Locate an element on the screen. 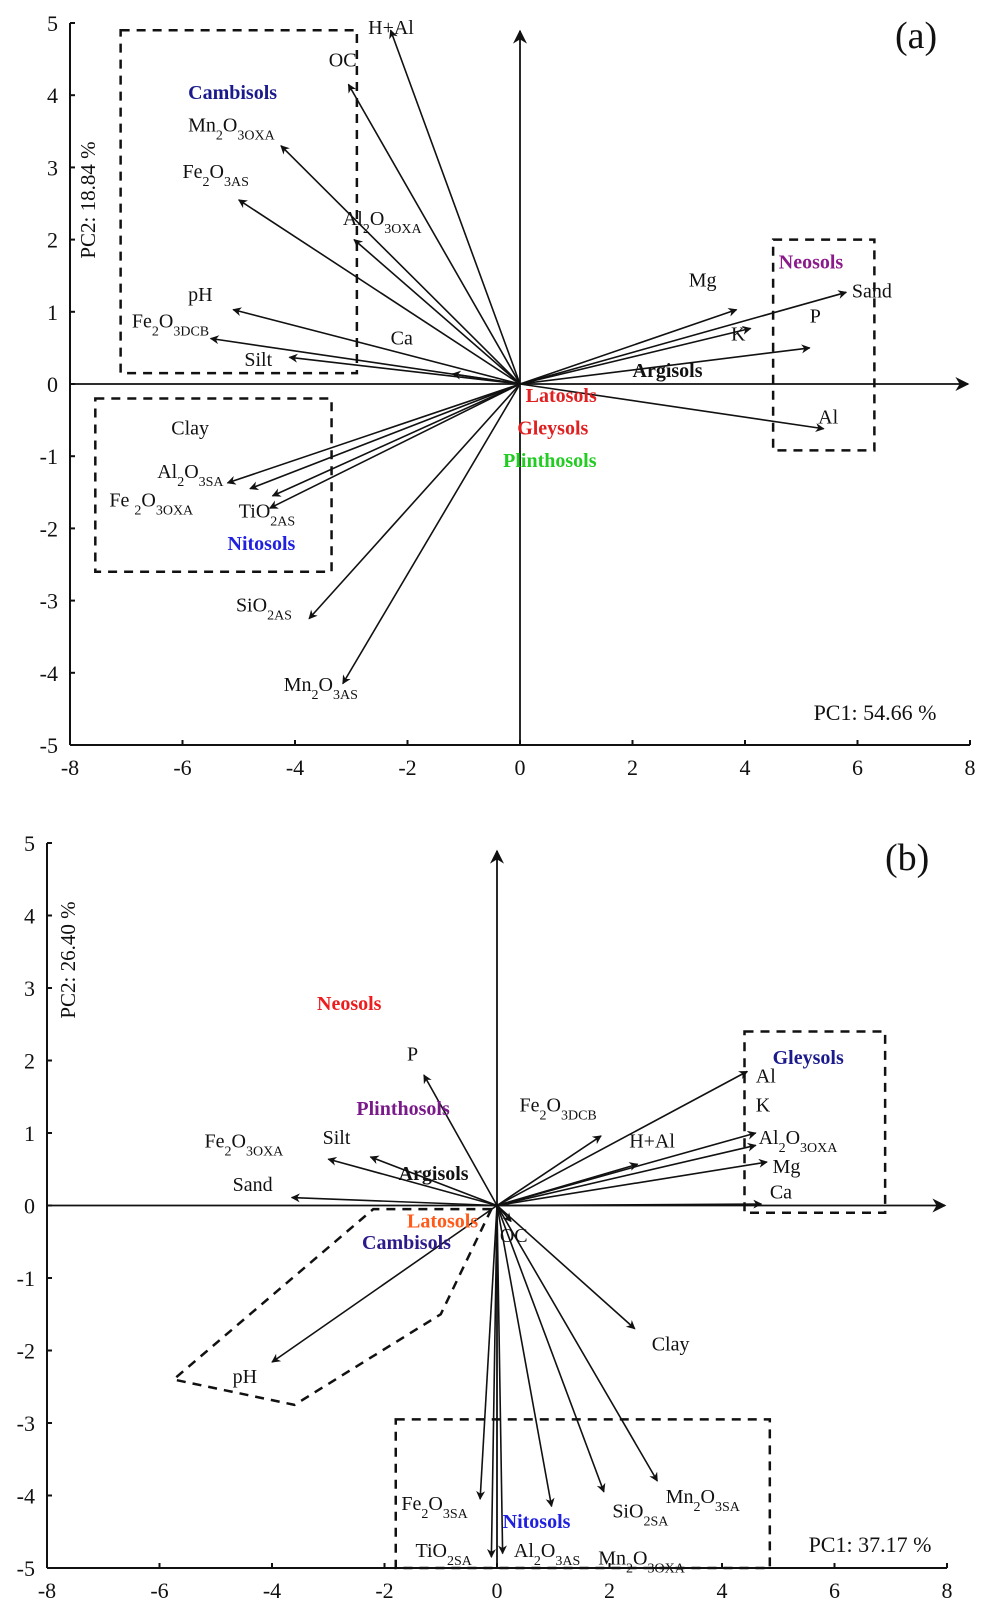  x-axis-title: PC1: 54.66 % is located at coordinates (875, 712).